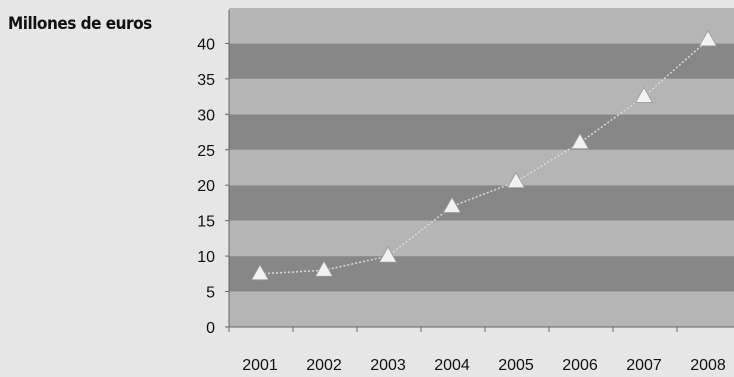 Image resolution: width=734 pixels, height=377 pixels. Describe the element at coordinates (516, 365) in the screenshot. I see `x-tick-label: 2005` at that location.